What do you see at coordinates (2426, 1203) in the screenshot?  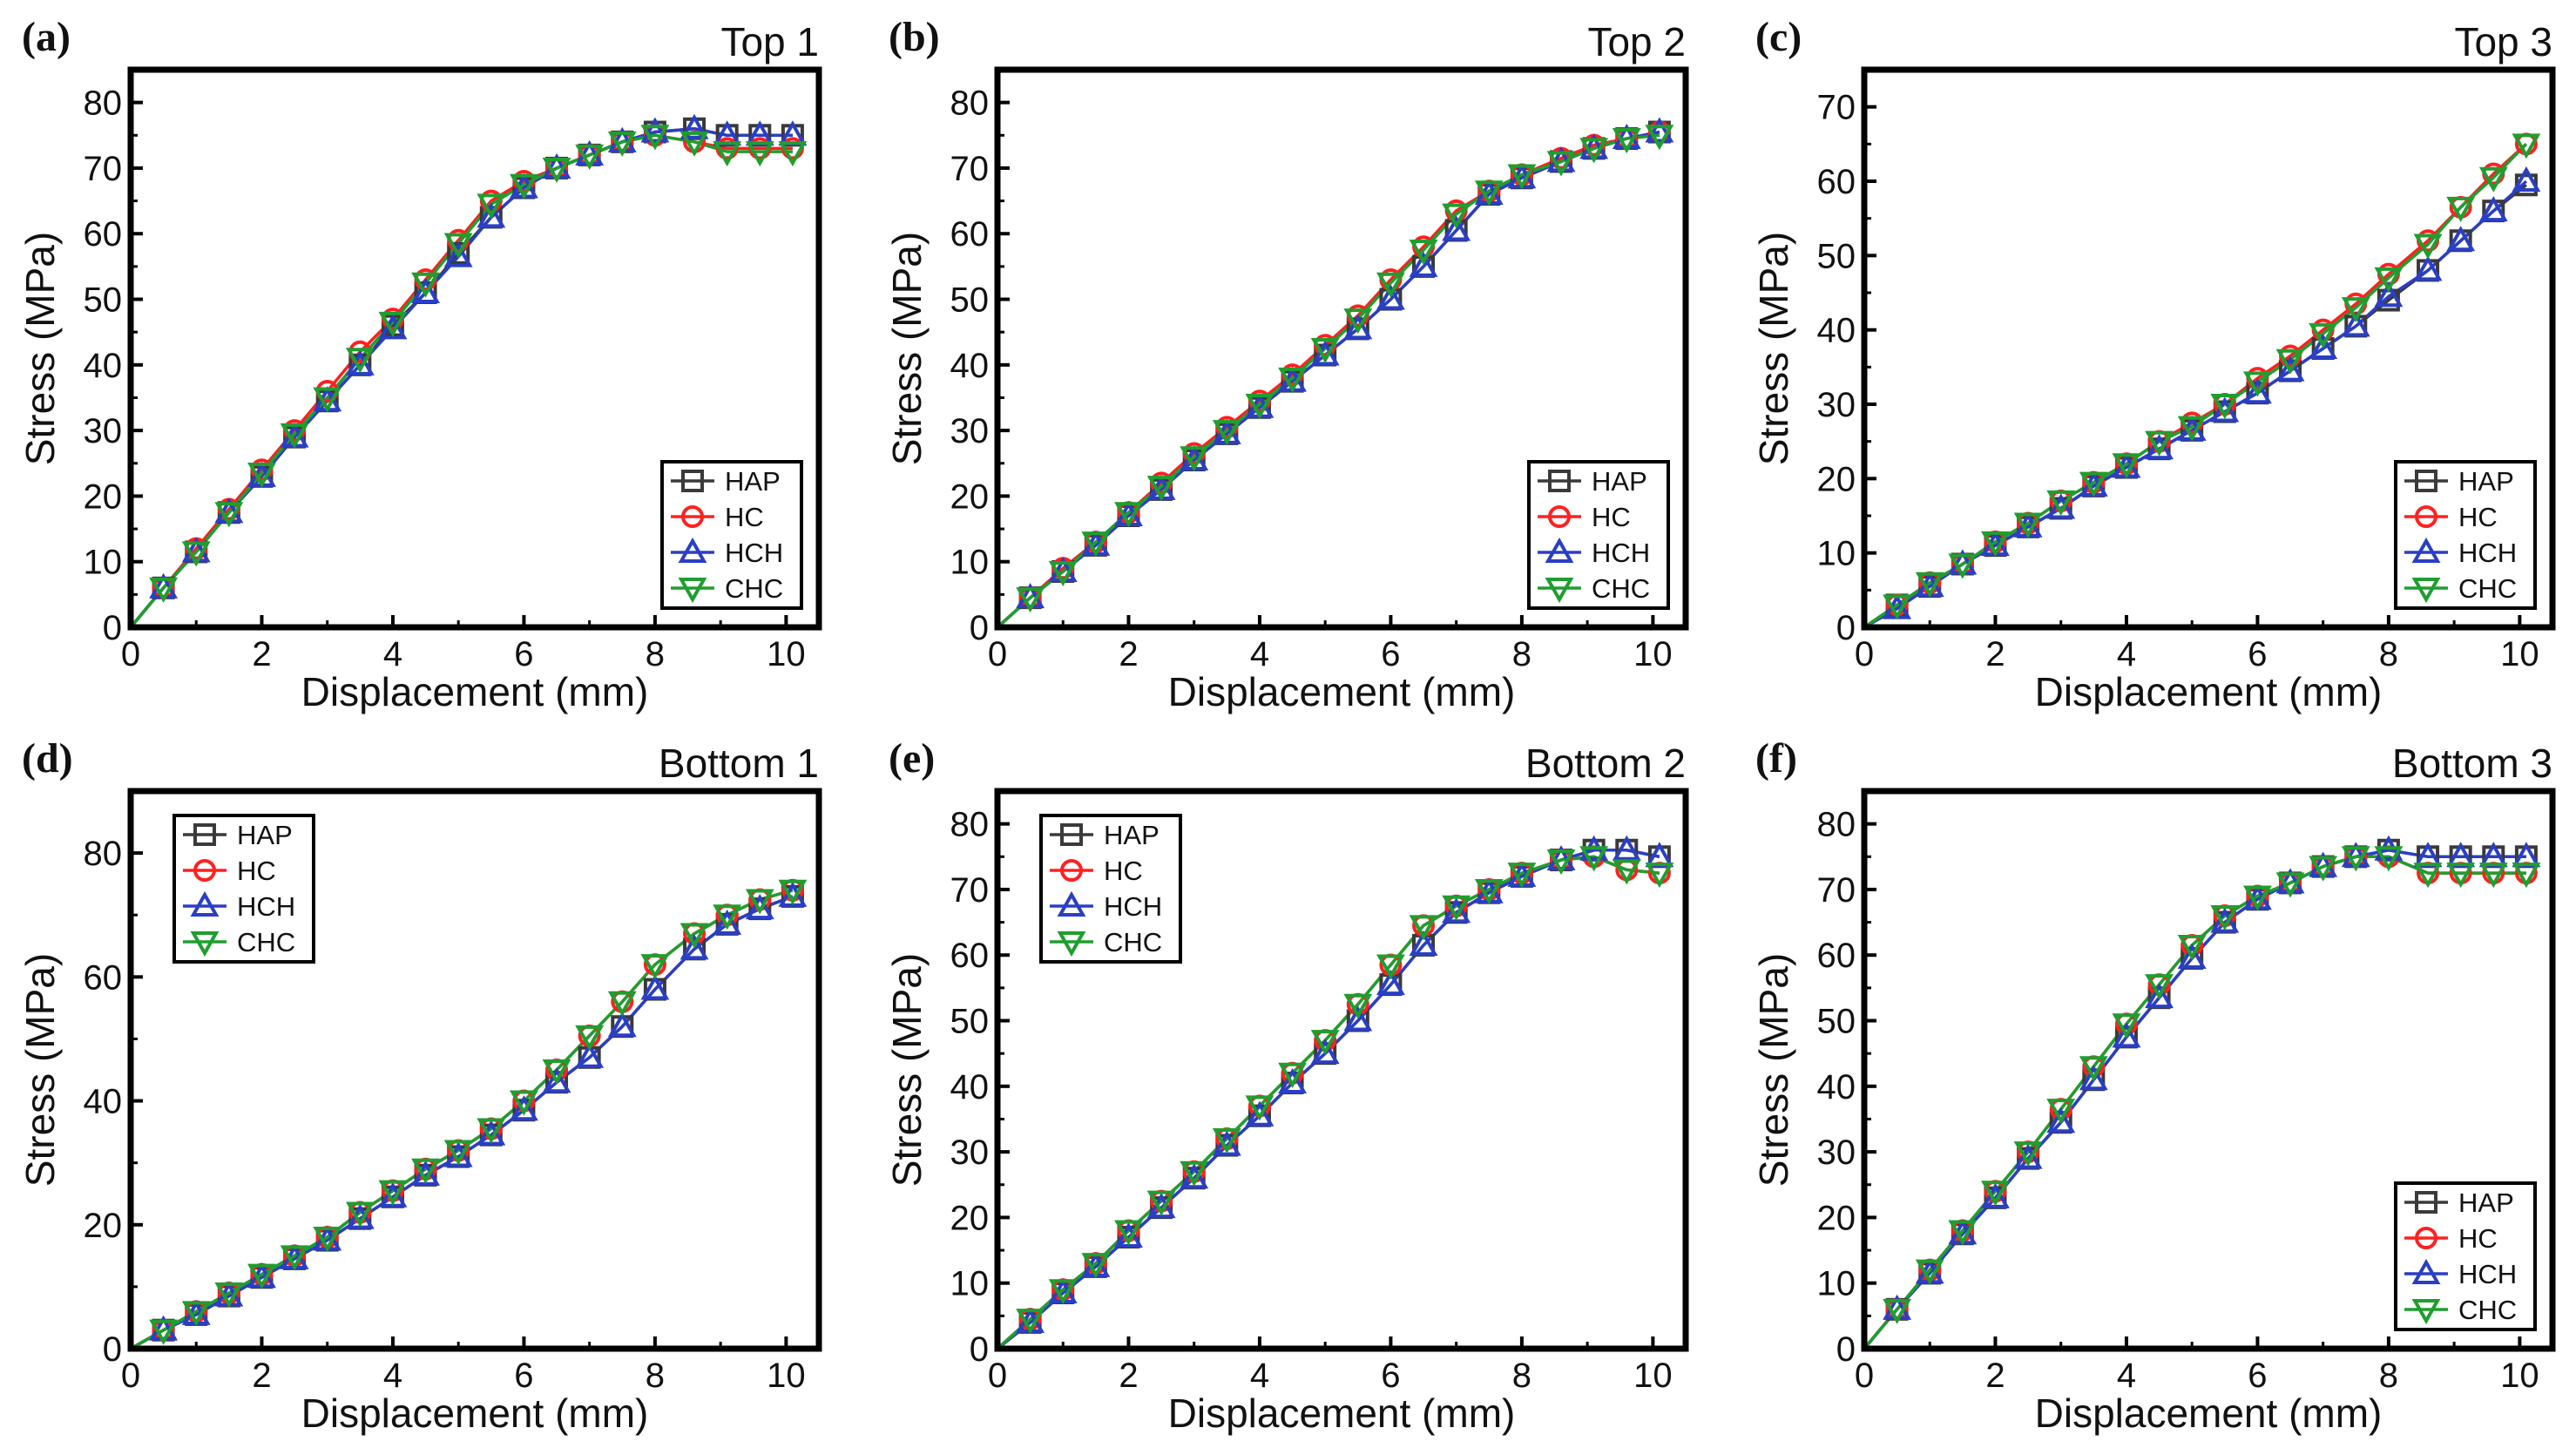 I see `legend-marker-hap` at bounding box center [2426, 1203].